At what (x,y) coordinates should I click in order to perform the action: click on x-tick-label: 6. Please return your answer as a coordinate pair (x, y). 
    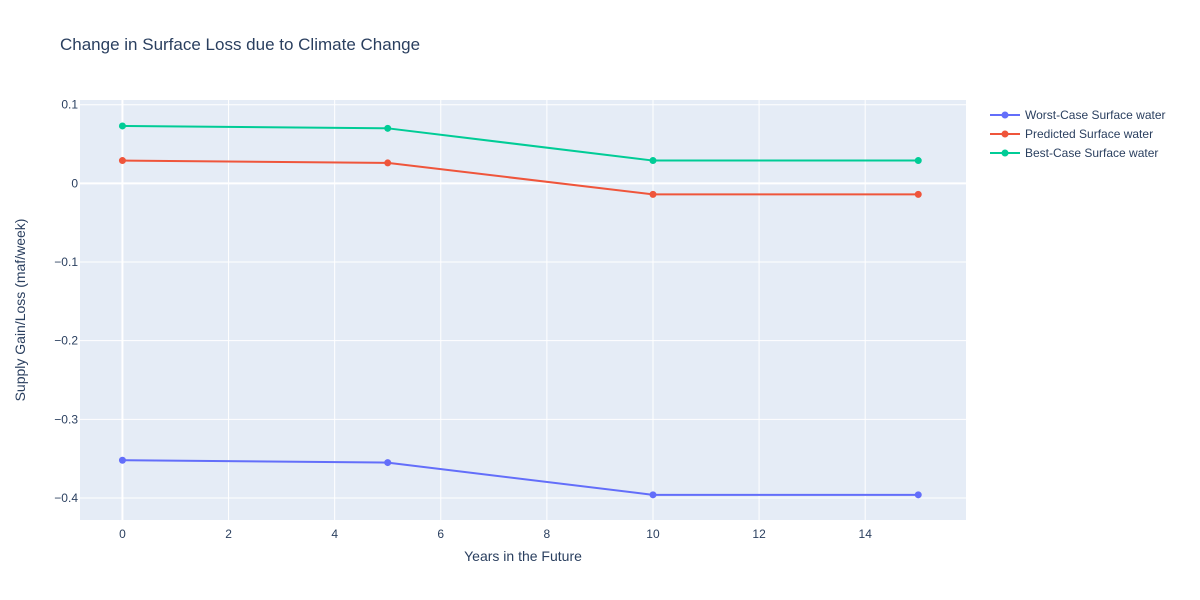
    Looking at the image, I should click on (440, 534).